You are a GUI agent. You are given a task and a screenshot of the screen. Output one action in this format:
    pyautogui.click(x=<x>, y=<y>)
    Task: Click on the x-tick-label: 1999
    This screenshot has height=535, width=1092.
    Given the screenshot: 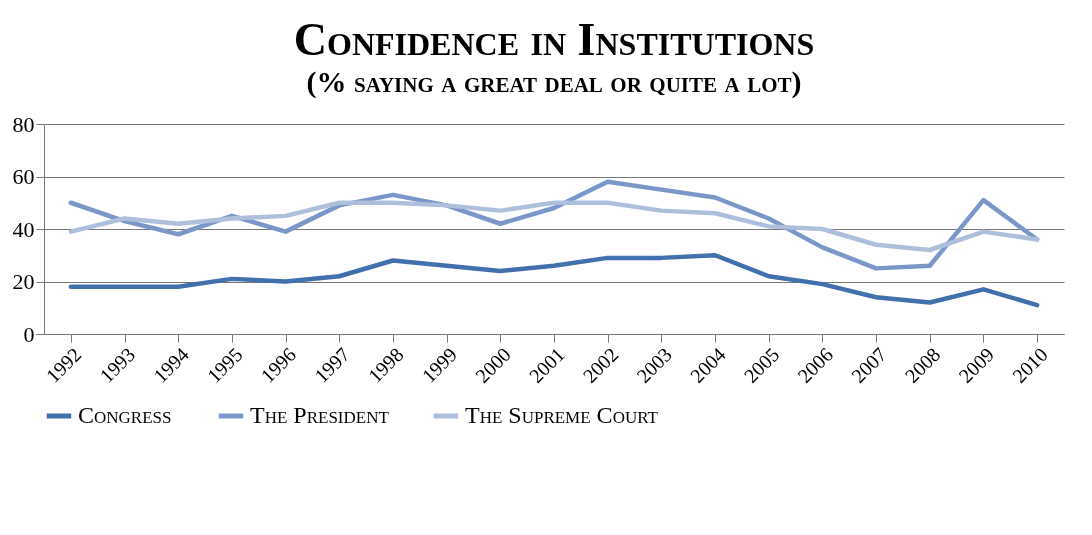 What is the action you would take?
    pyautogui.click(x=439, y=365)
    